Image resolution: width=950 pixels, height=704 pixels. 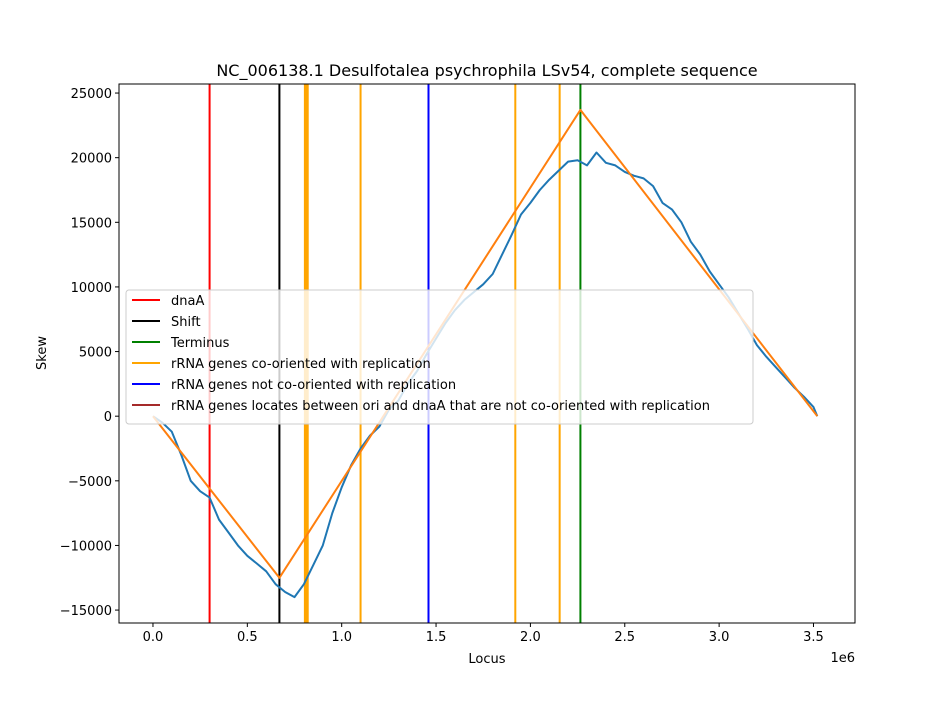 What do you see at coordinates (341, 637) in the screenshot?
I see `x-tick-label-2: 1.0` at bounding box center [341, 637].